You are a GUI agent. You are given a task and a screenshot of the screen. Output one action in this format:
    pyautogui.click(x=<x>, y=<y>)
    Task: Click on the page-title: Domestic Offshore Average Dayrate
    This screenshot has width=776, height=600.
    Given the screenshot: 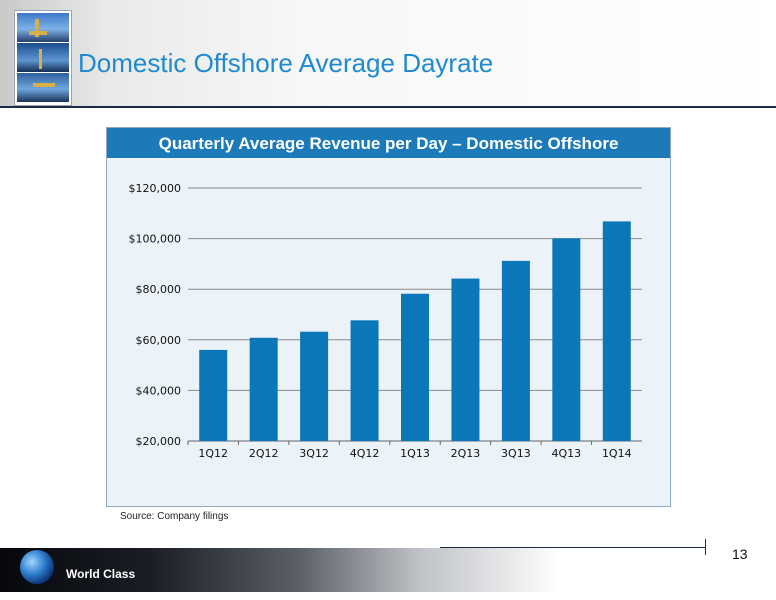 What is the action you would take?
    pyautogui.click(x=286, y=63)
    